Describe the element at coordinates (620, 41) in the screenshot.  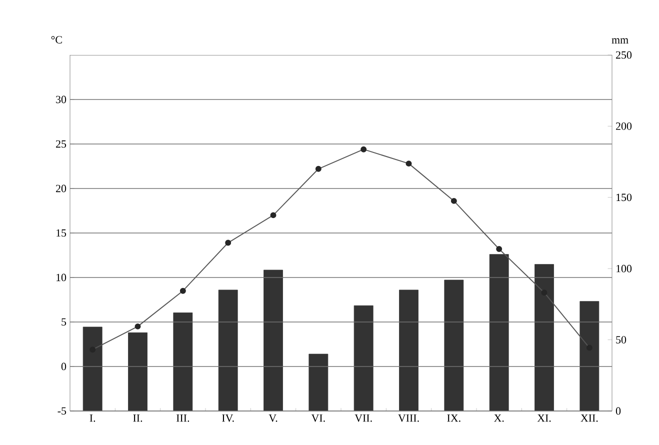
I see `y2-axis-title: mm` at that location.